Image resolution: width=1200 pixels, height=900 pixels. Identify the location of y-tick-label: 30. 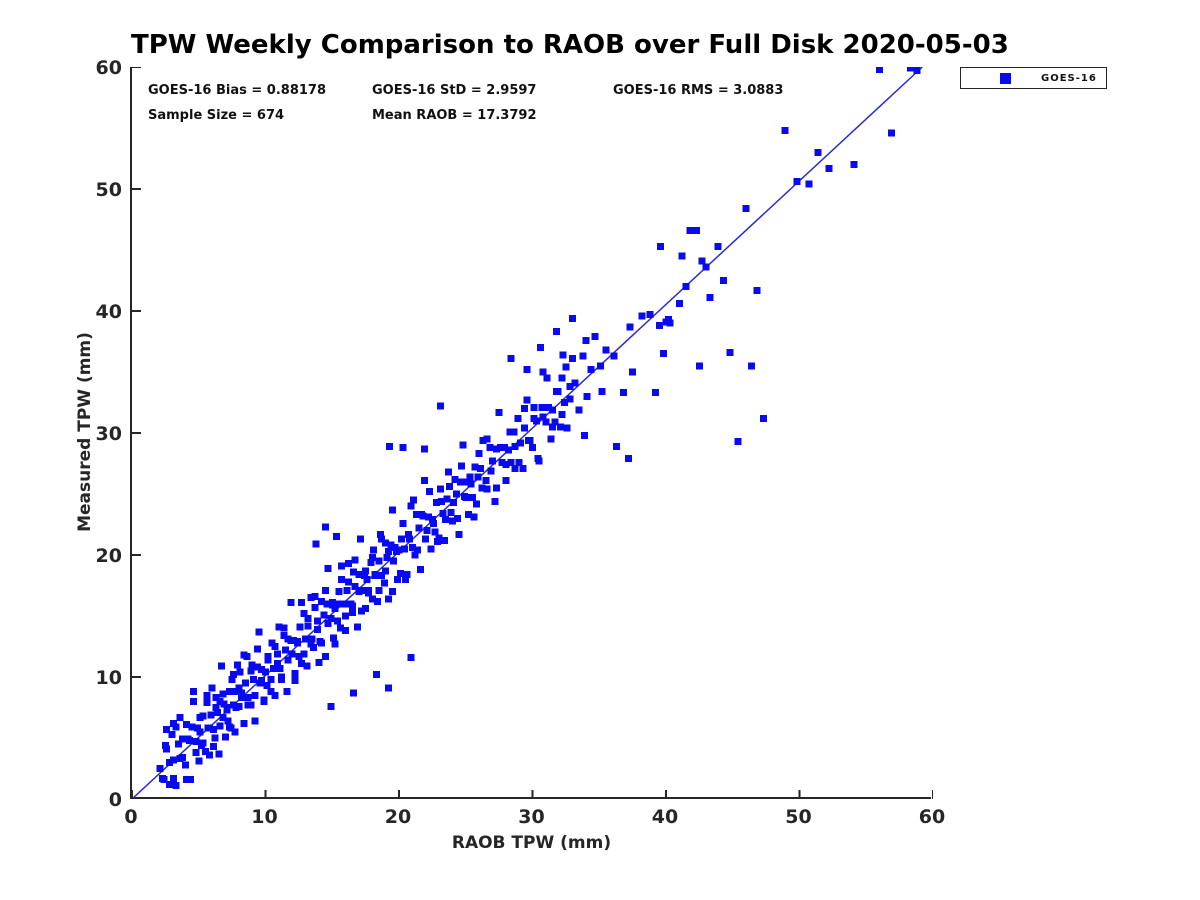
(108, 434).